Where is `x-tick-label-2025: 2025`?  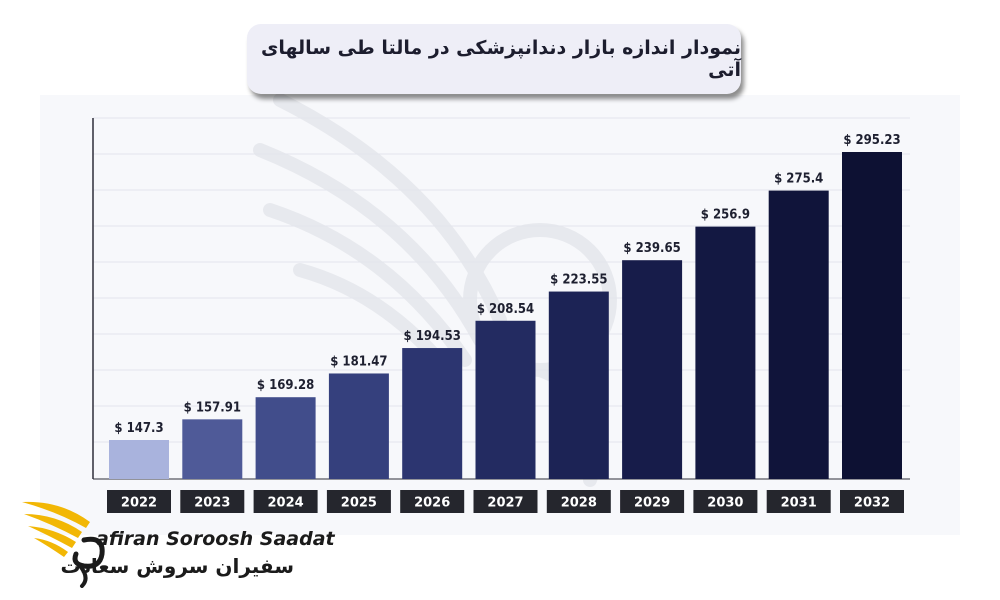 x-tick-label-2025: 2025 is located at coordinates (359, 503).